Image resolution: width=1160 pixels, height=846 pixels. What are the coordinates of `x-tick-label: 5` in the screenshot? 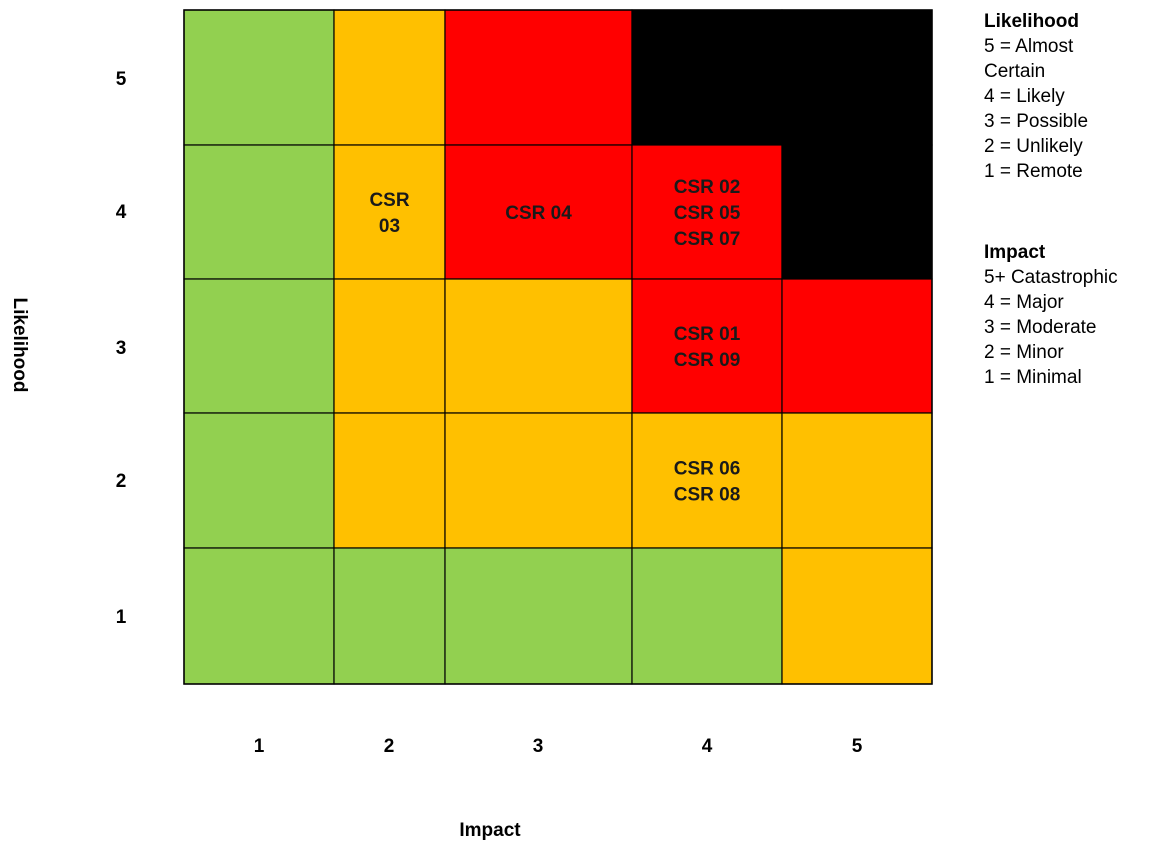 It's located at (857, 746).